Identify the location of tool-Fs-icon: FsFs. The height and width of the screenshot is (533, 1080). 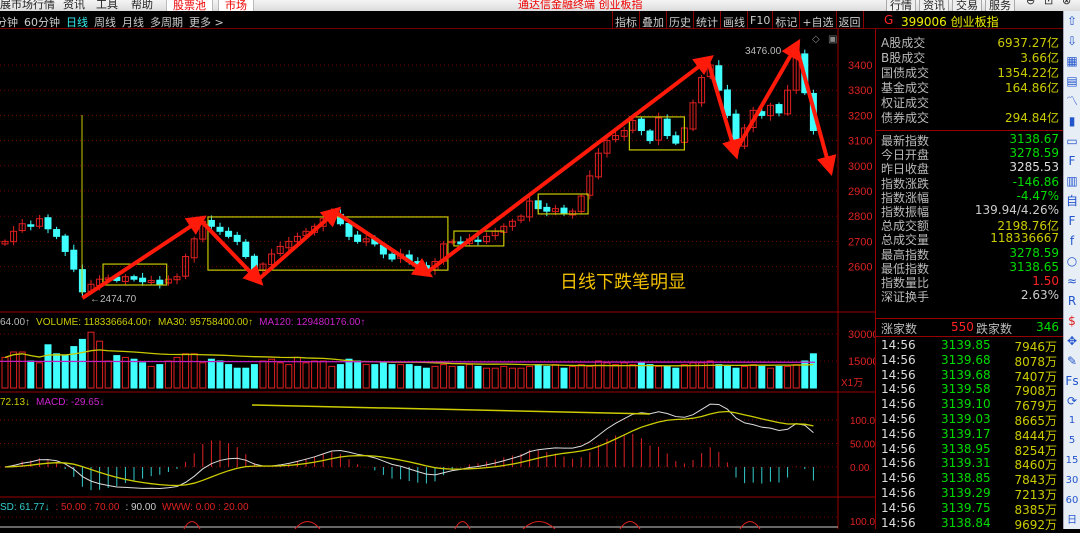
(1072, 381).